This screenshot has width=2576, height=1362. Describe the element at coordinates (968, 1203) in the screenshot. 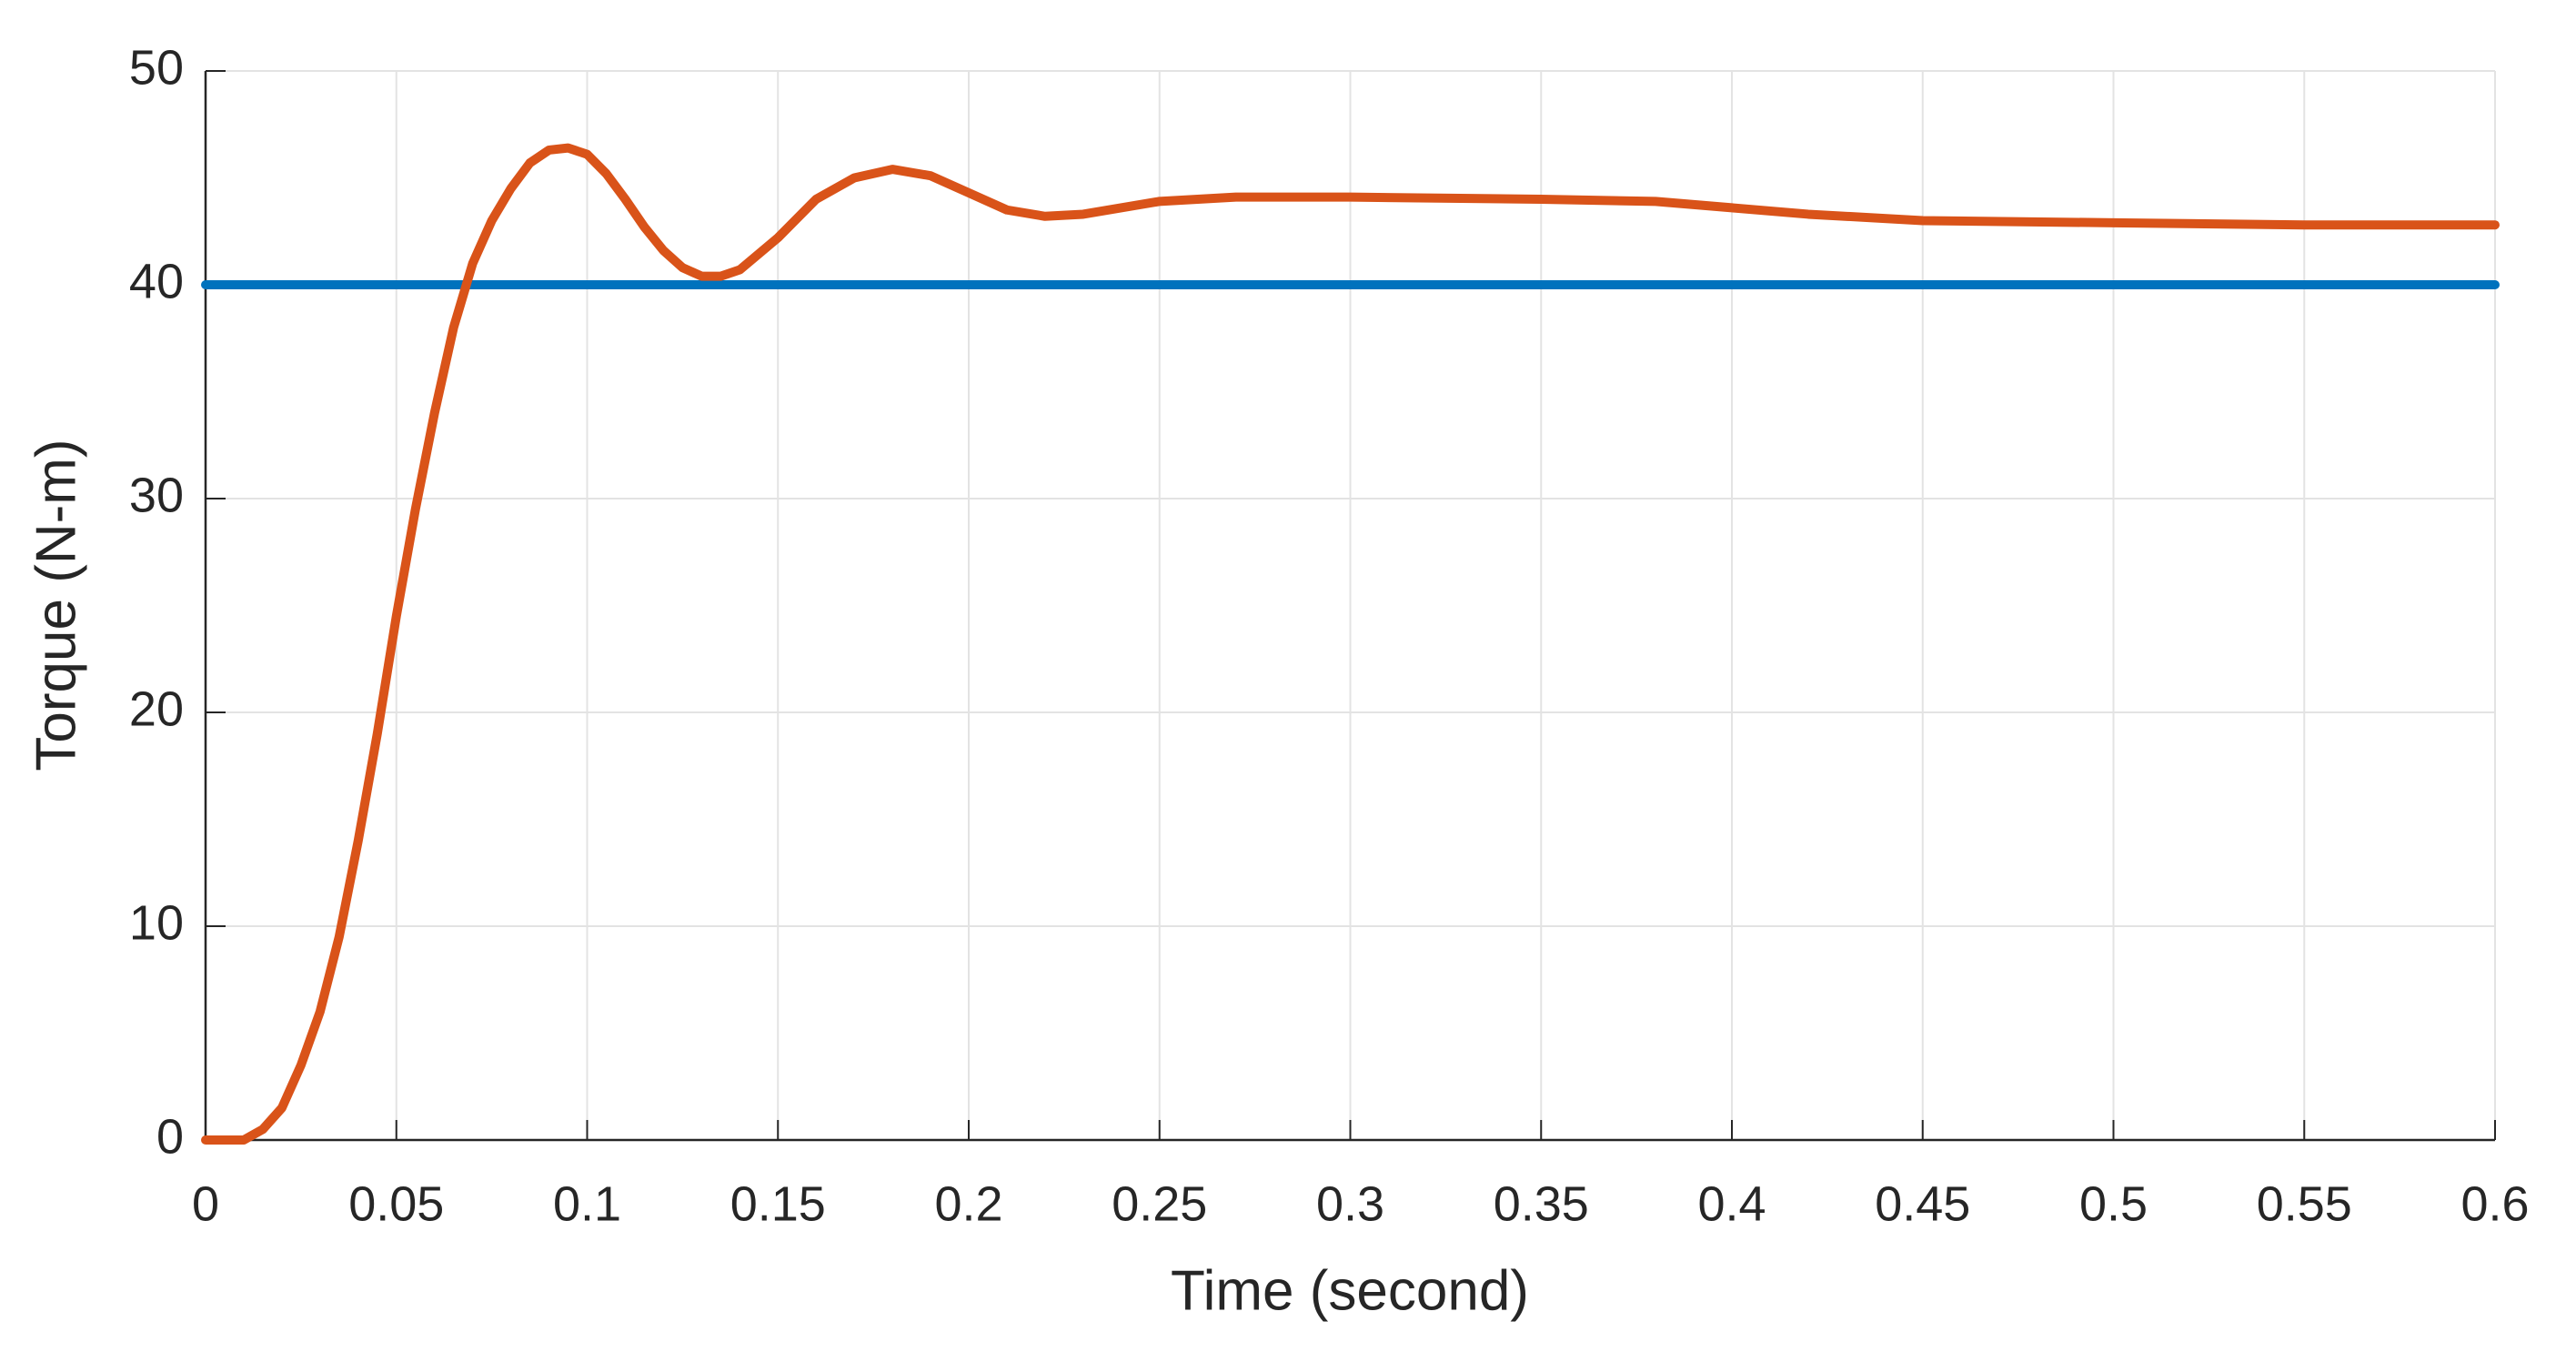

I see `x-tick-label: 0.2` at that location.